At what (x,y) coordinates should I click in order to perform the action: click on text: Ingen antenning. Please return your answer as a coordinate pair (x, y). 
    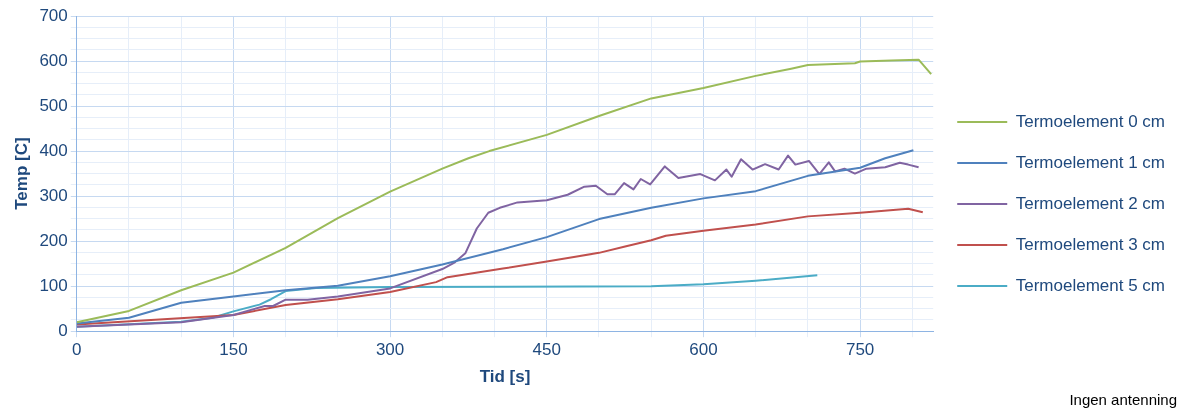
    Looking at the image, I should click on (1123, 399).